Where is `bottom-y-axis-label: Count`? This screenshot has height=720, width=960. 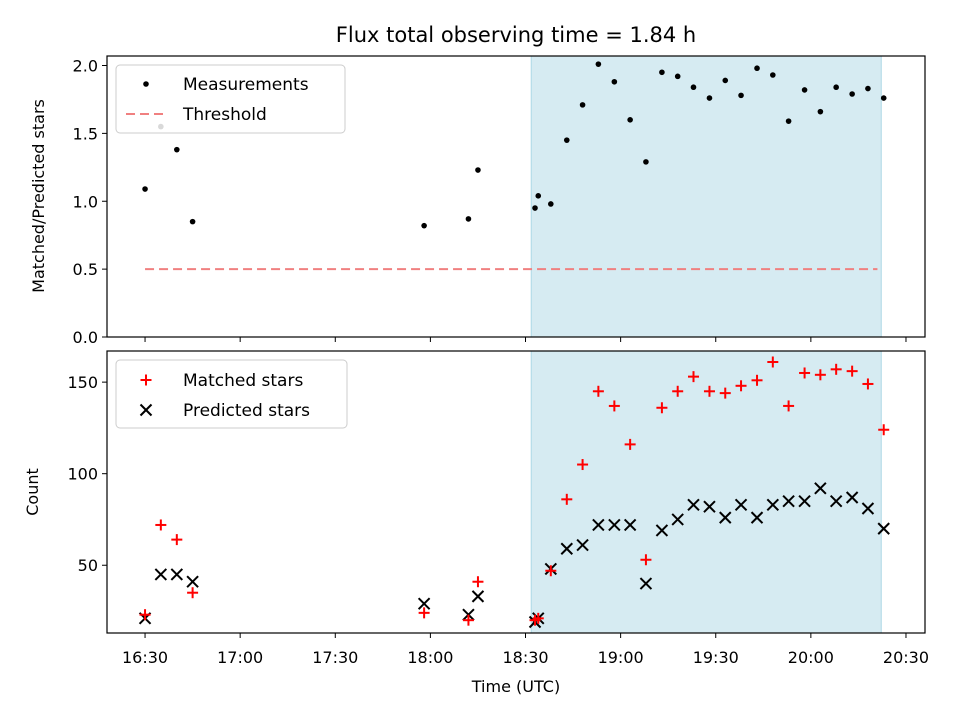
bottom-y-axis-label: Count is located at coordinates (32, 492).